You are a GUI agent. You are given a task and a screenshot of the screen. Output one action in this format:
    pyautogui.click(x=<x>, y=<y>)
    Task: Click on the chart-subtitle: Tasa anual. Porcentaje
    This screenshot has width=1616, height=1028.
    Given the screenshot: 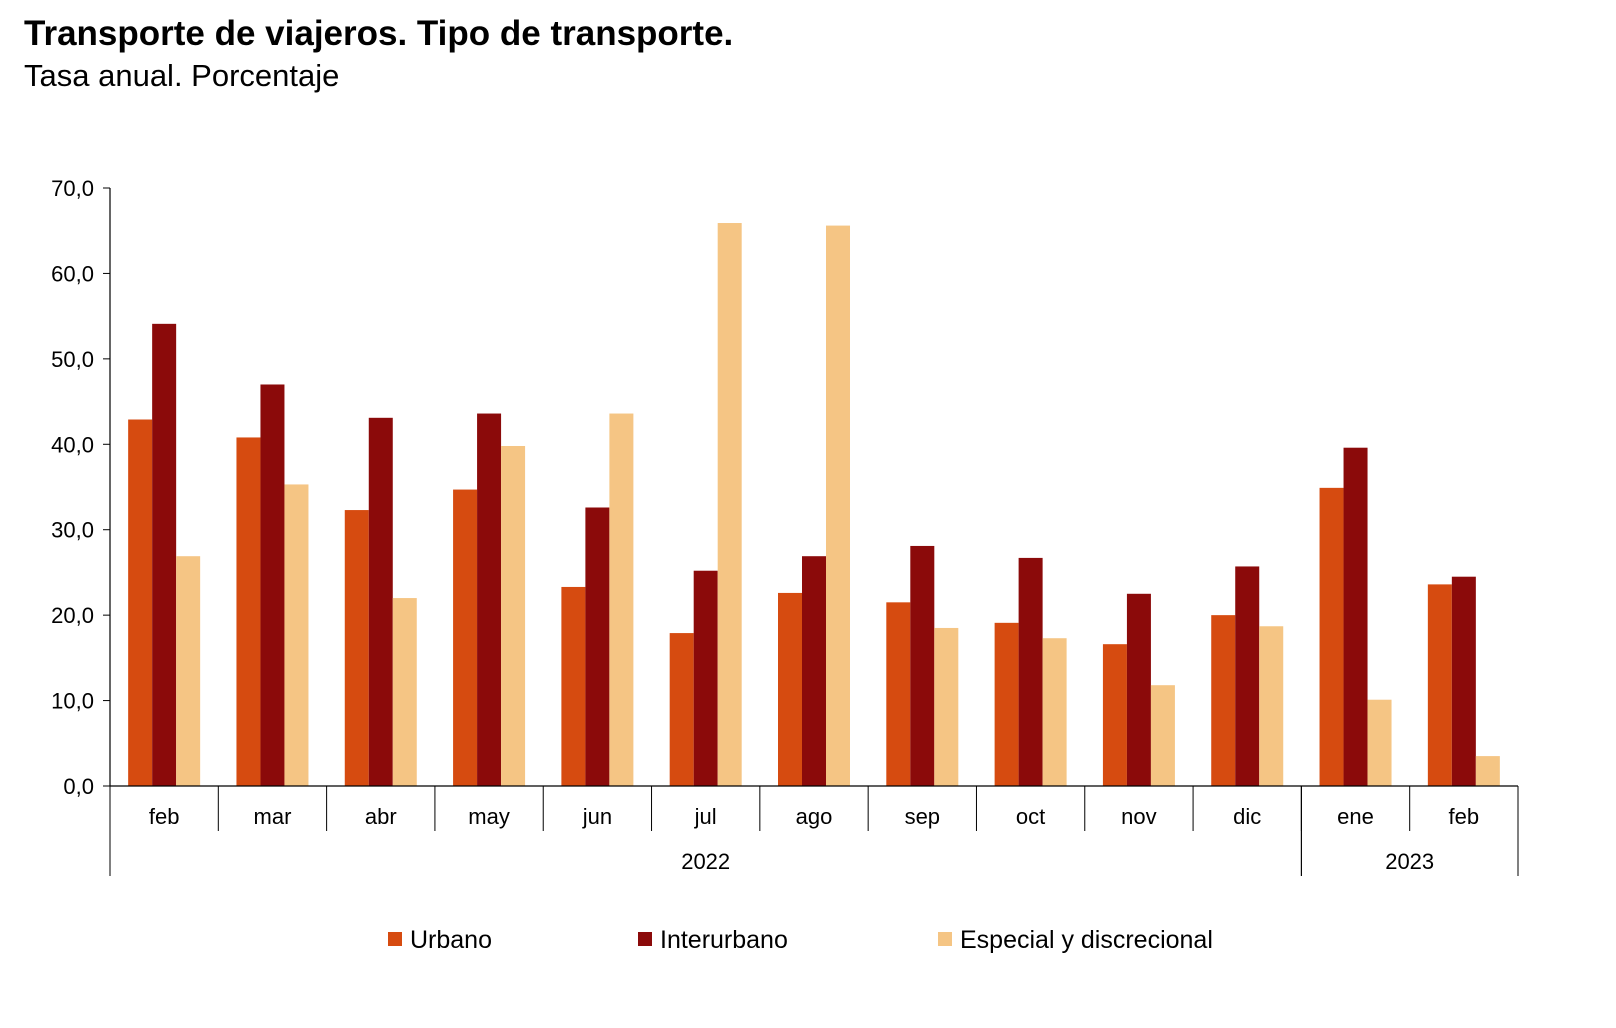 What is the action you would take?
    pyautogui.click(x=182, y=75)
    